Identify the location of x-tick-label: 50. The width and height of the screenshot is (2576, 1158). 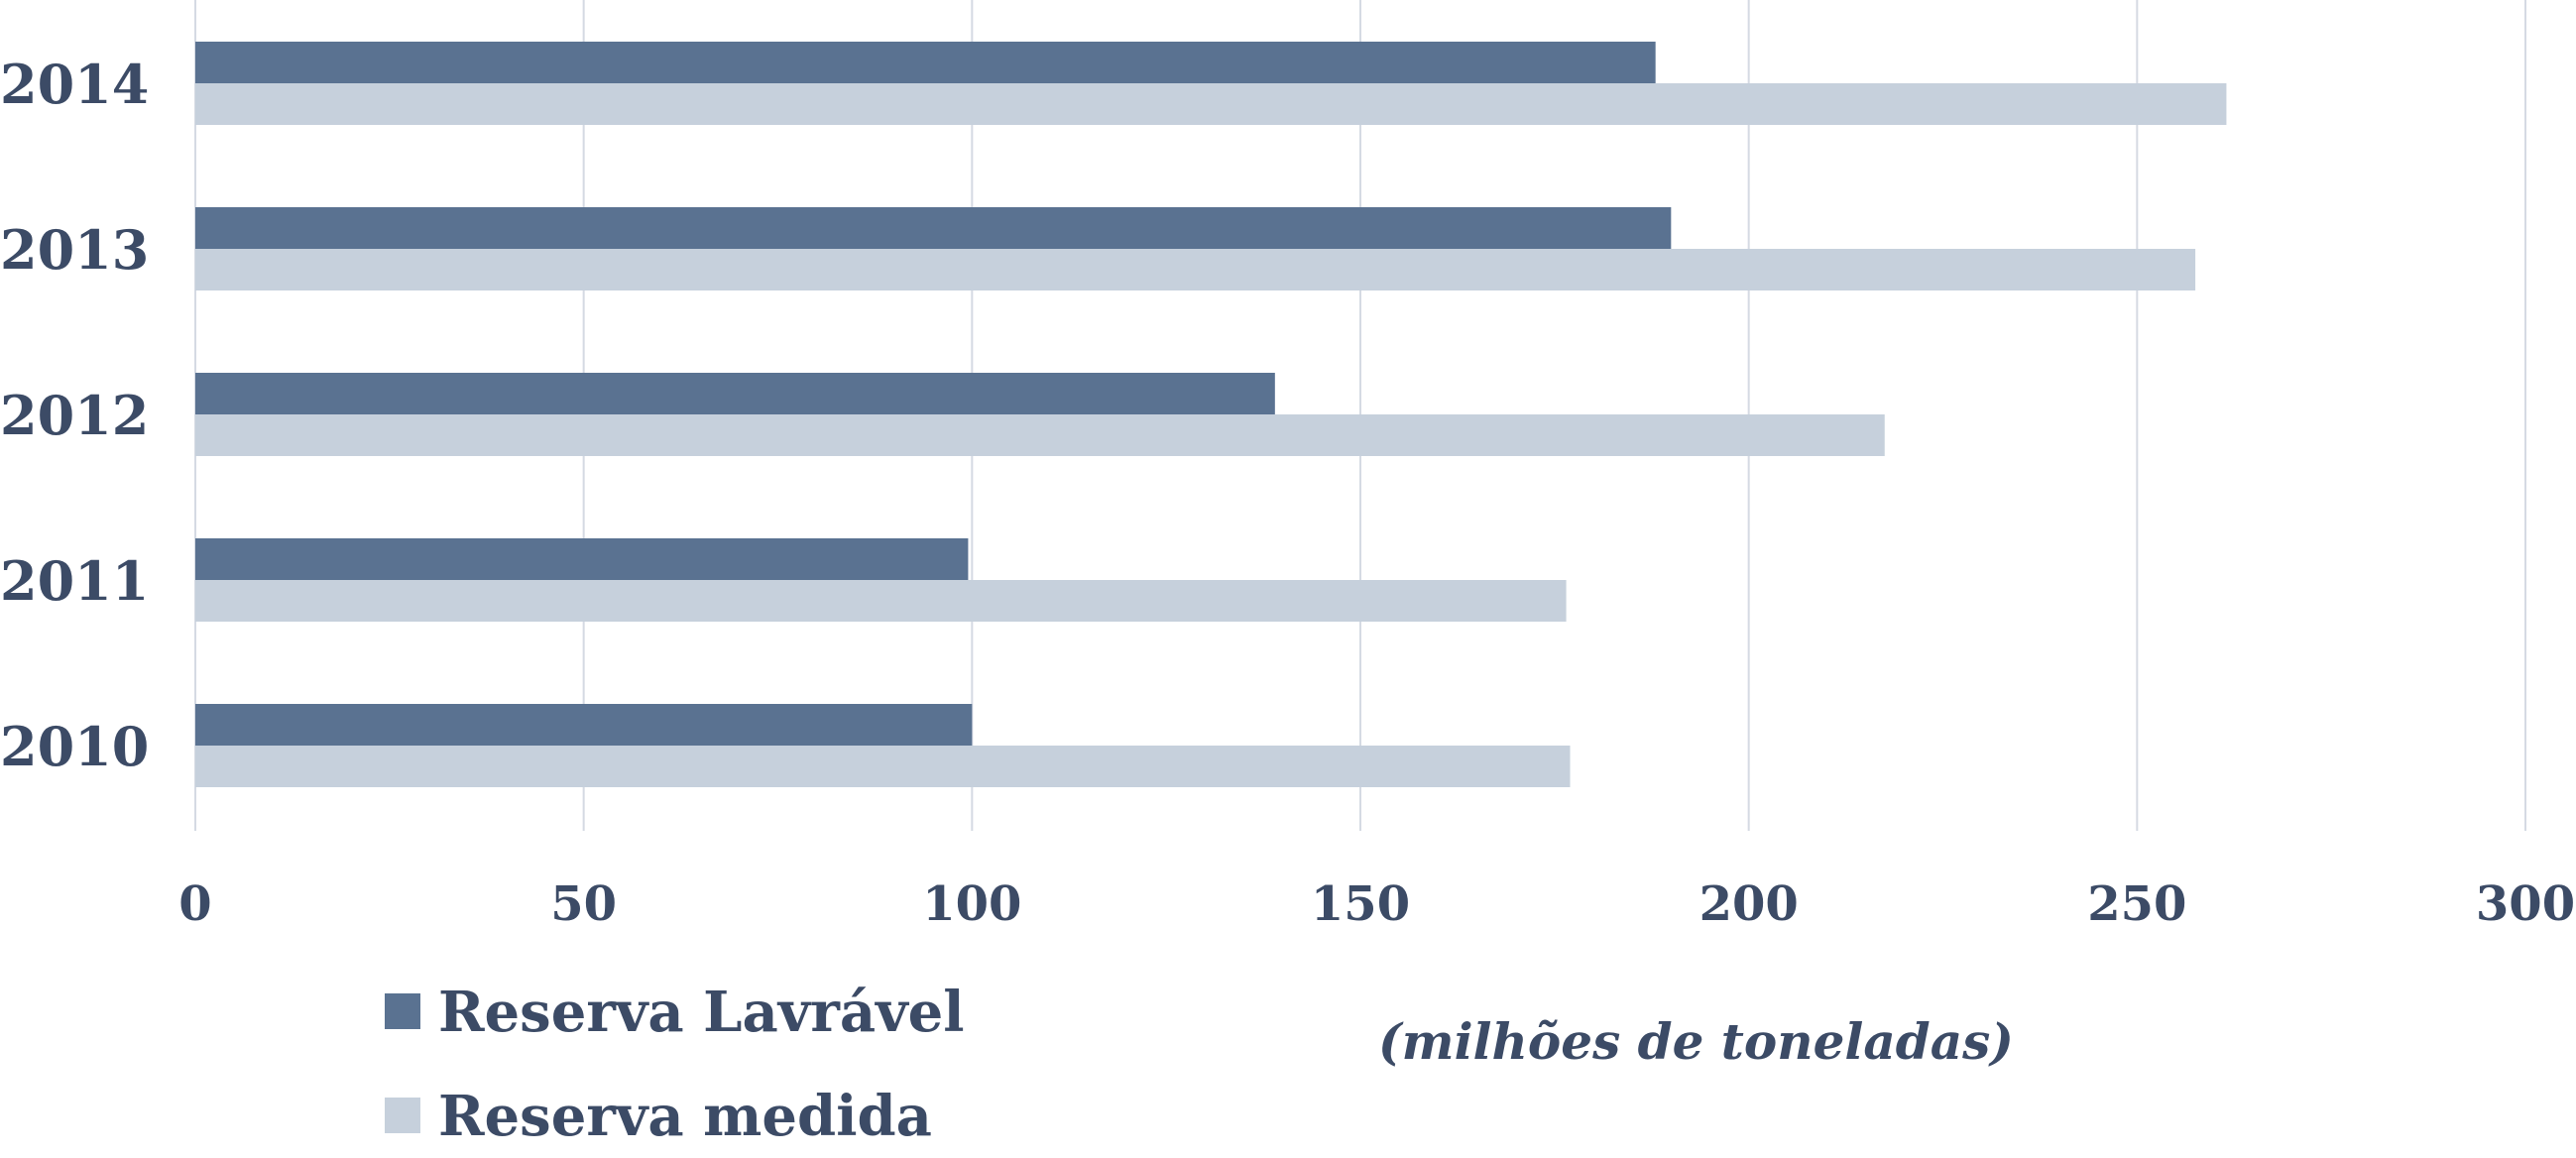
(583, 904).